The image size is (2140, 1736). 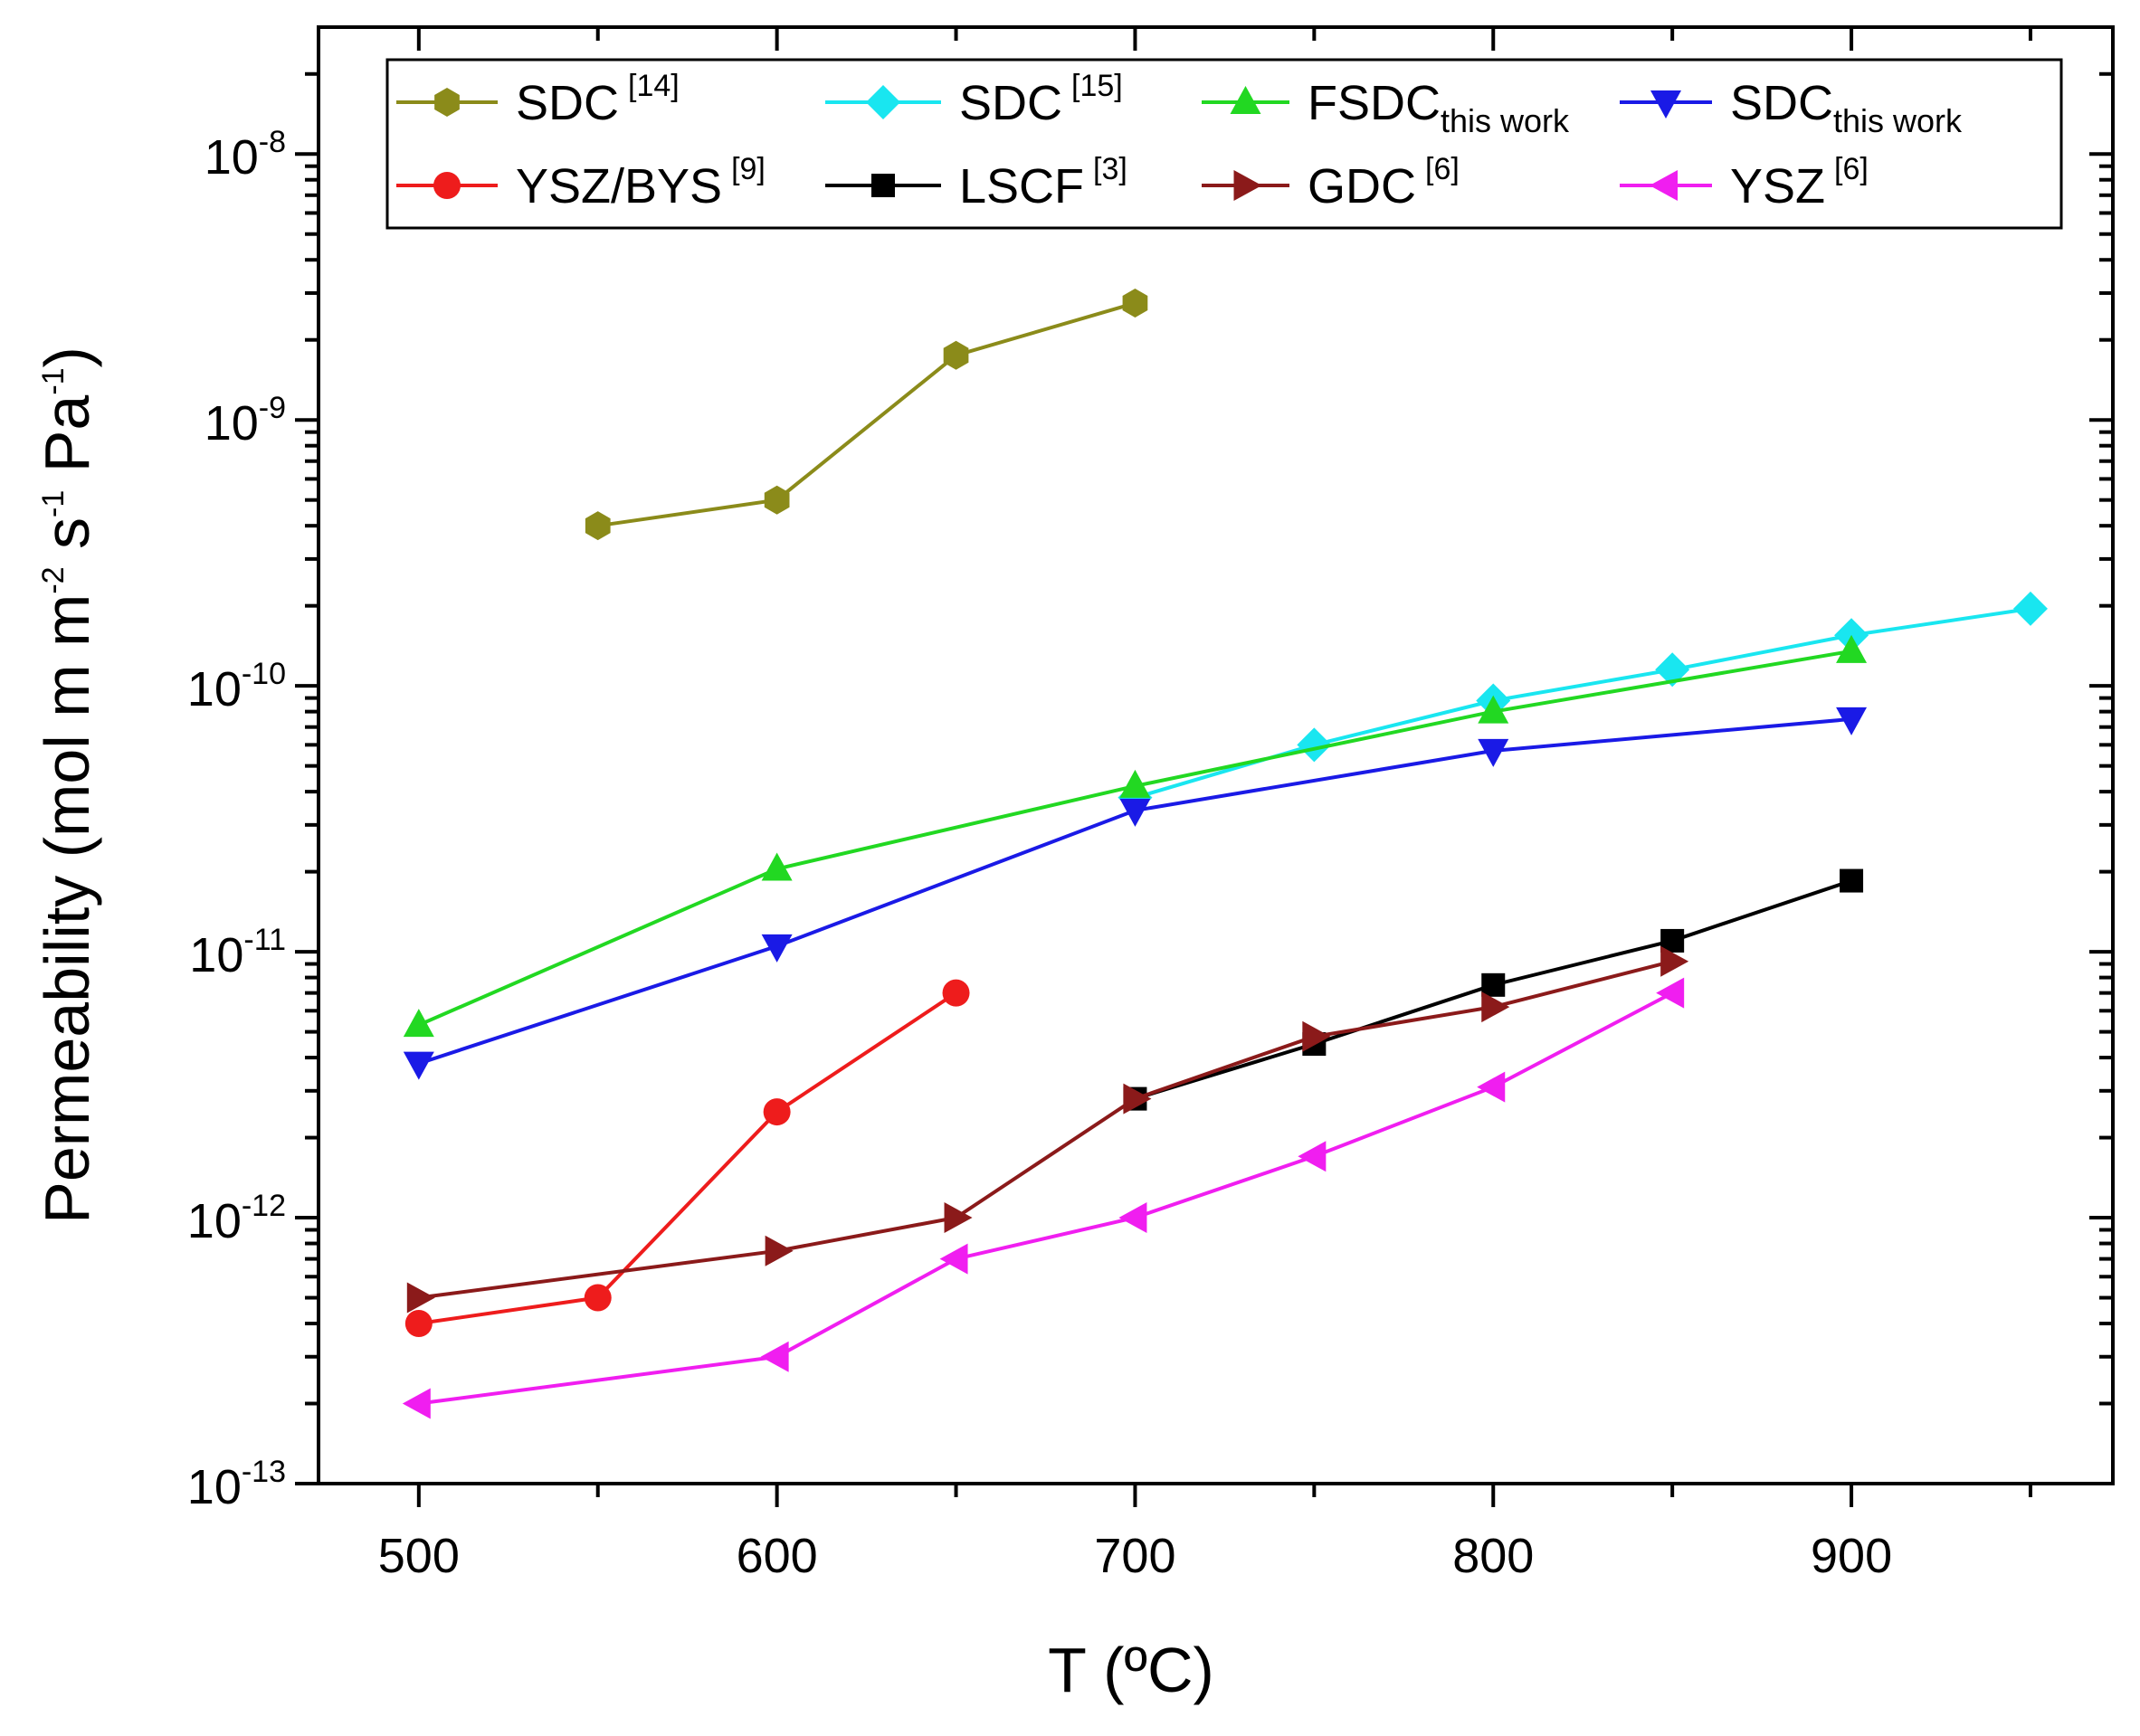 I want to click on y-tick-label: 10-11, so click(x=238, y=952).